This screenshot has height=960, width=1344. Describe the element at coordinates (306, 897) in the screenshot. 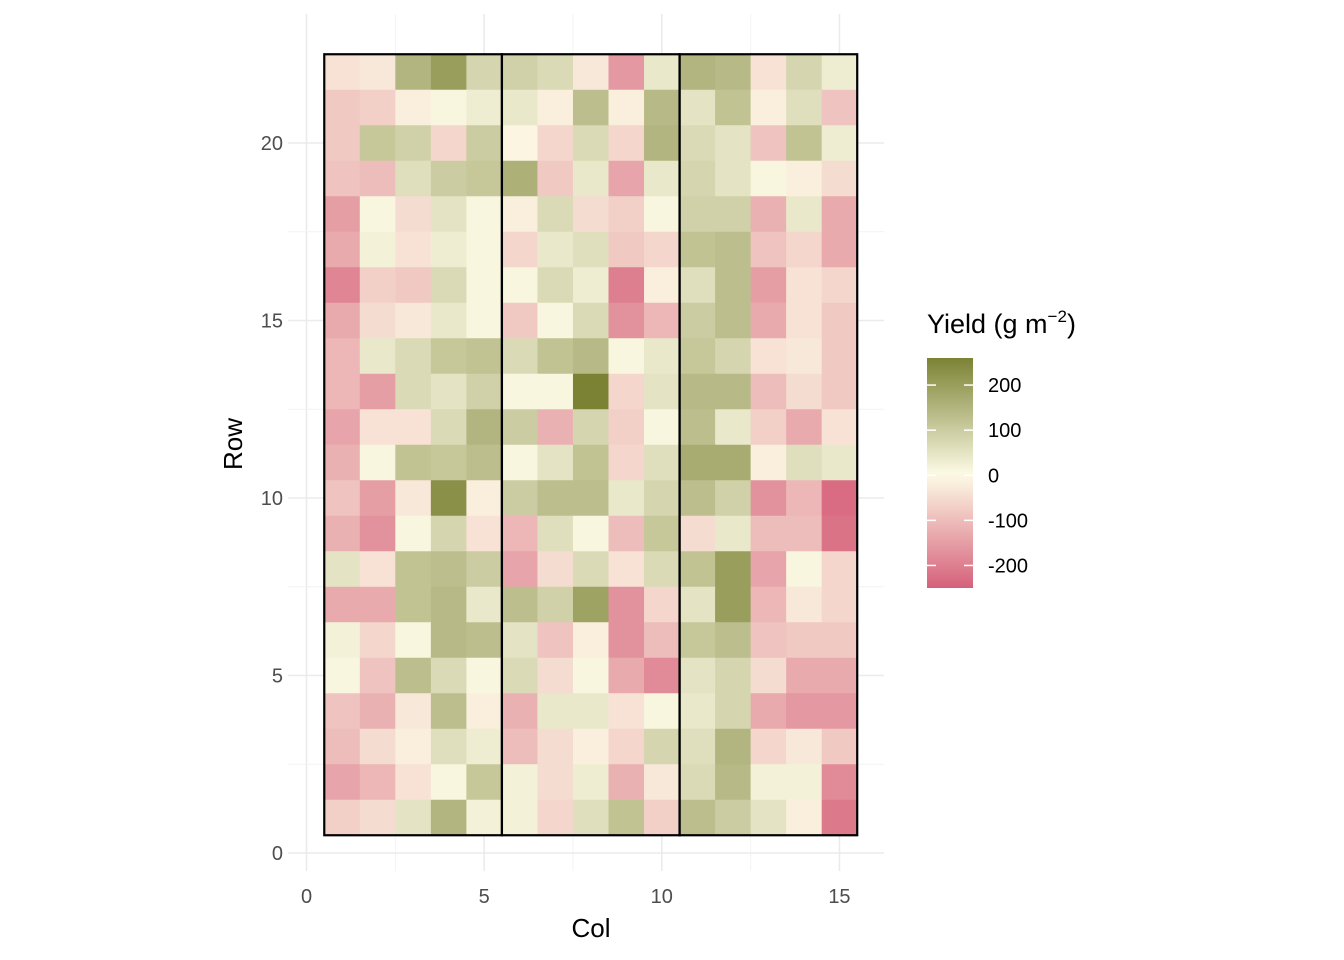

I see `x-tick-label: 0` at that location.